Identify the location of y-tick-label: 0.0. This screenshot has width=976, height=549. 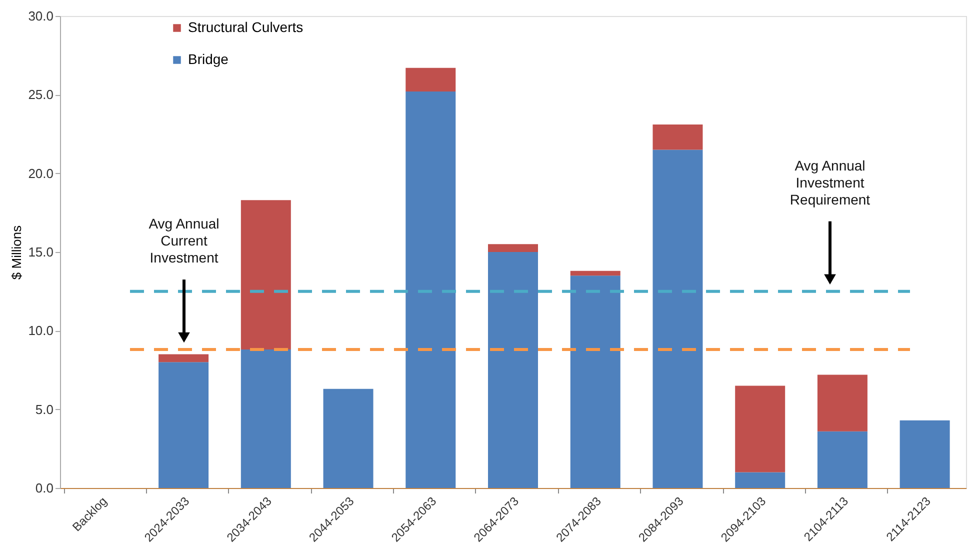
(44, 488).